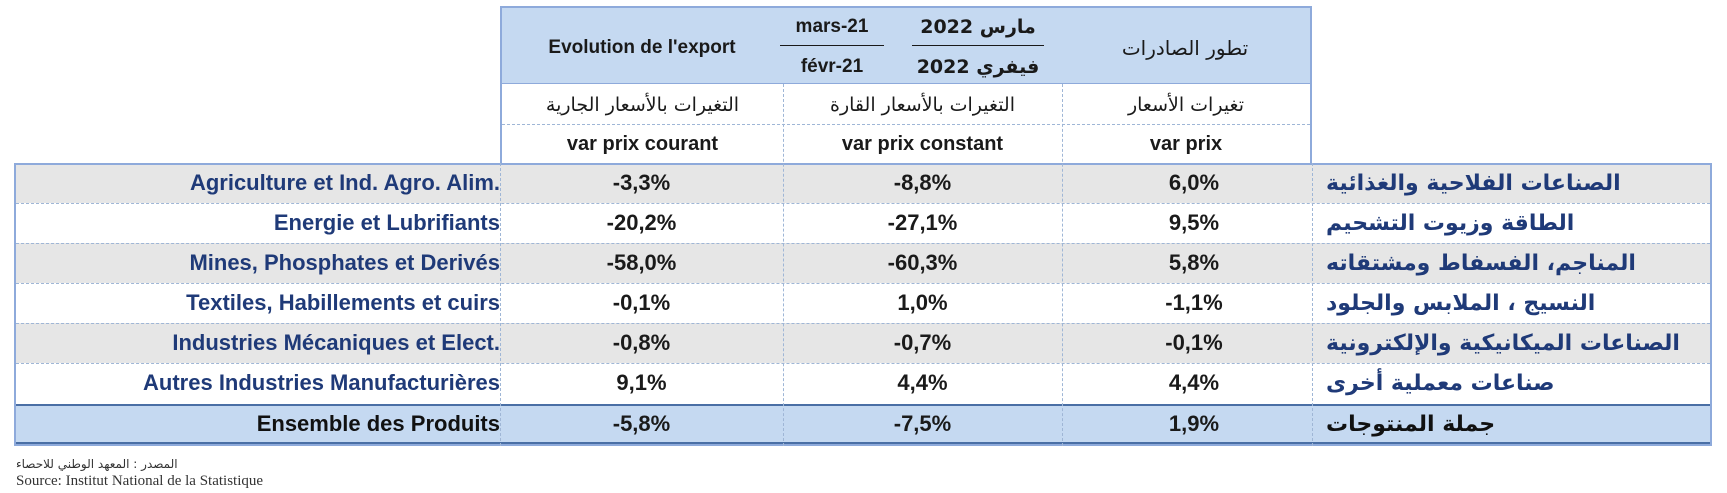  Describe the element at coordinates (1450, 223) in the screenshot. I see `row-label-ar: الطاقة وزيوت التشحيم` at that location.